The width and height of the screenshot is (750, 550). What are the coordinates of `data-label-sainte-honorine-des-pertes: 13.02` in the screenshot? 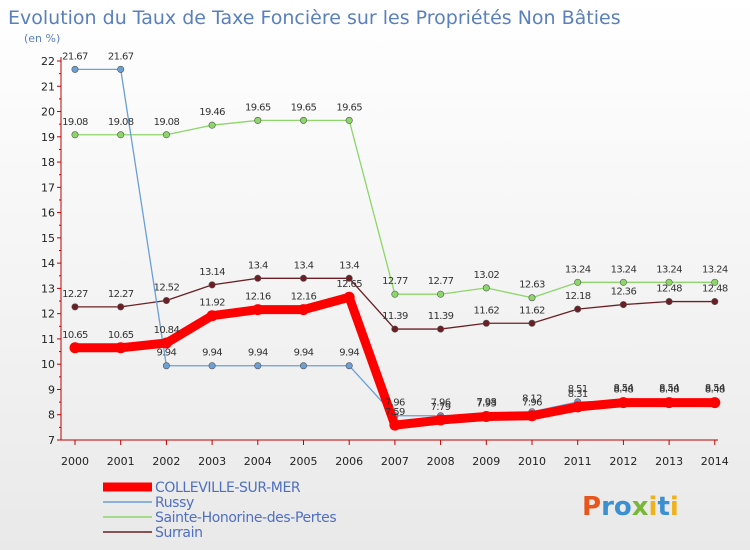 It's located at (486, 275).